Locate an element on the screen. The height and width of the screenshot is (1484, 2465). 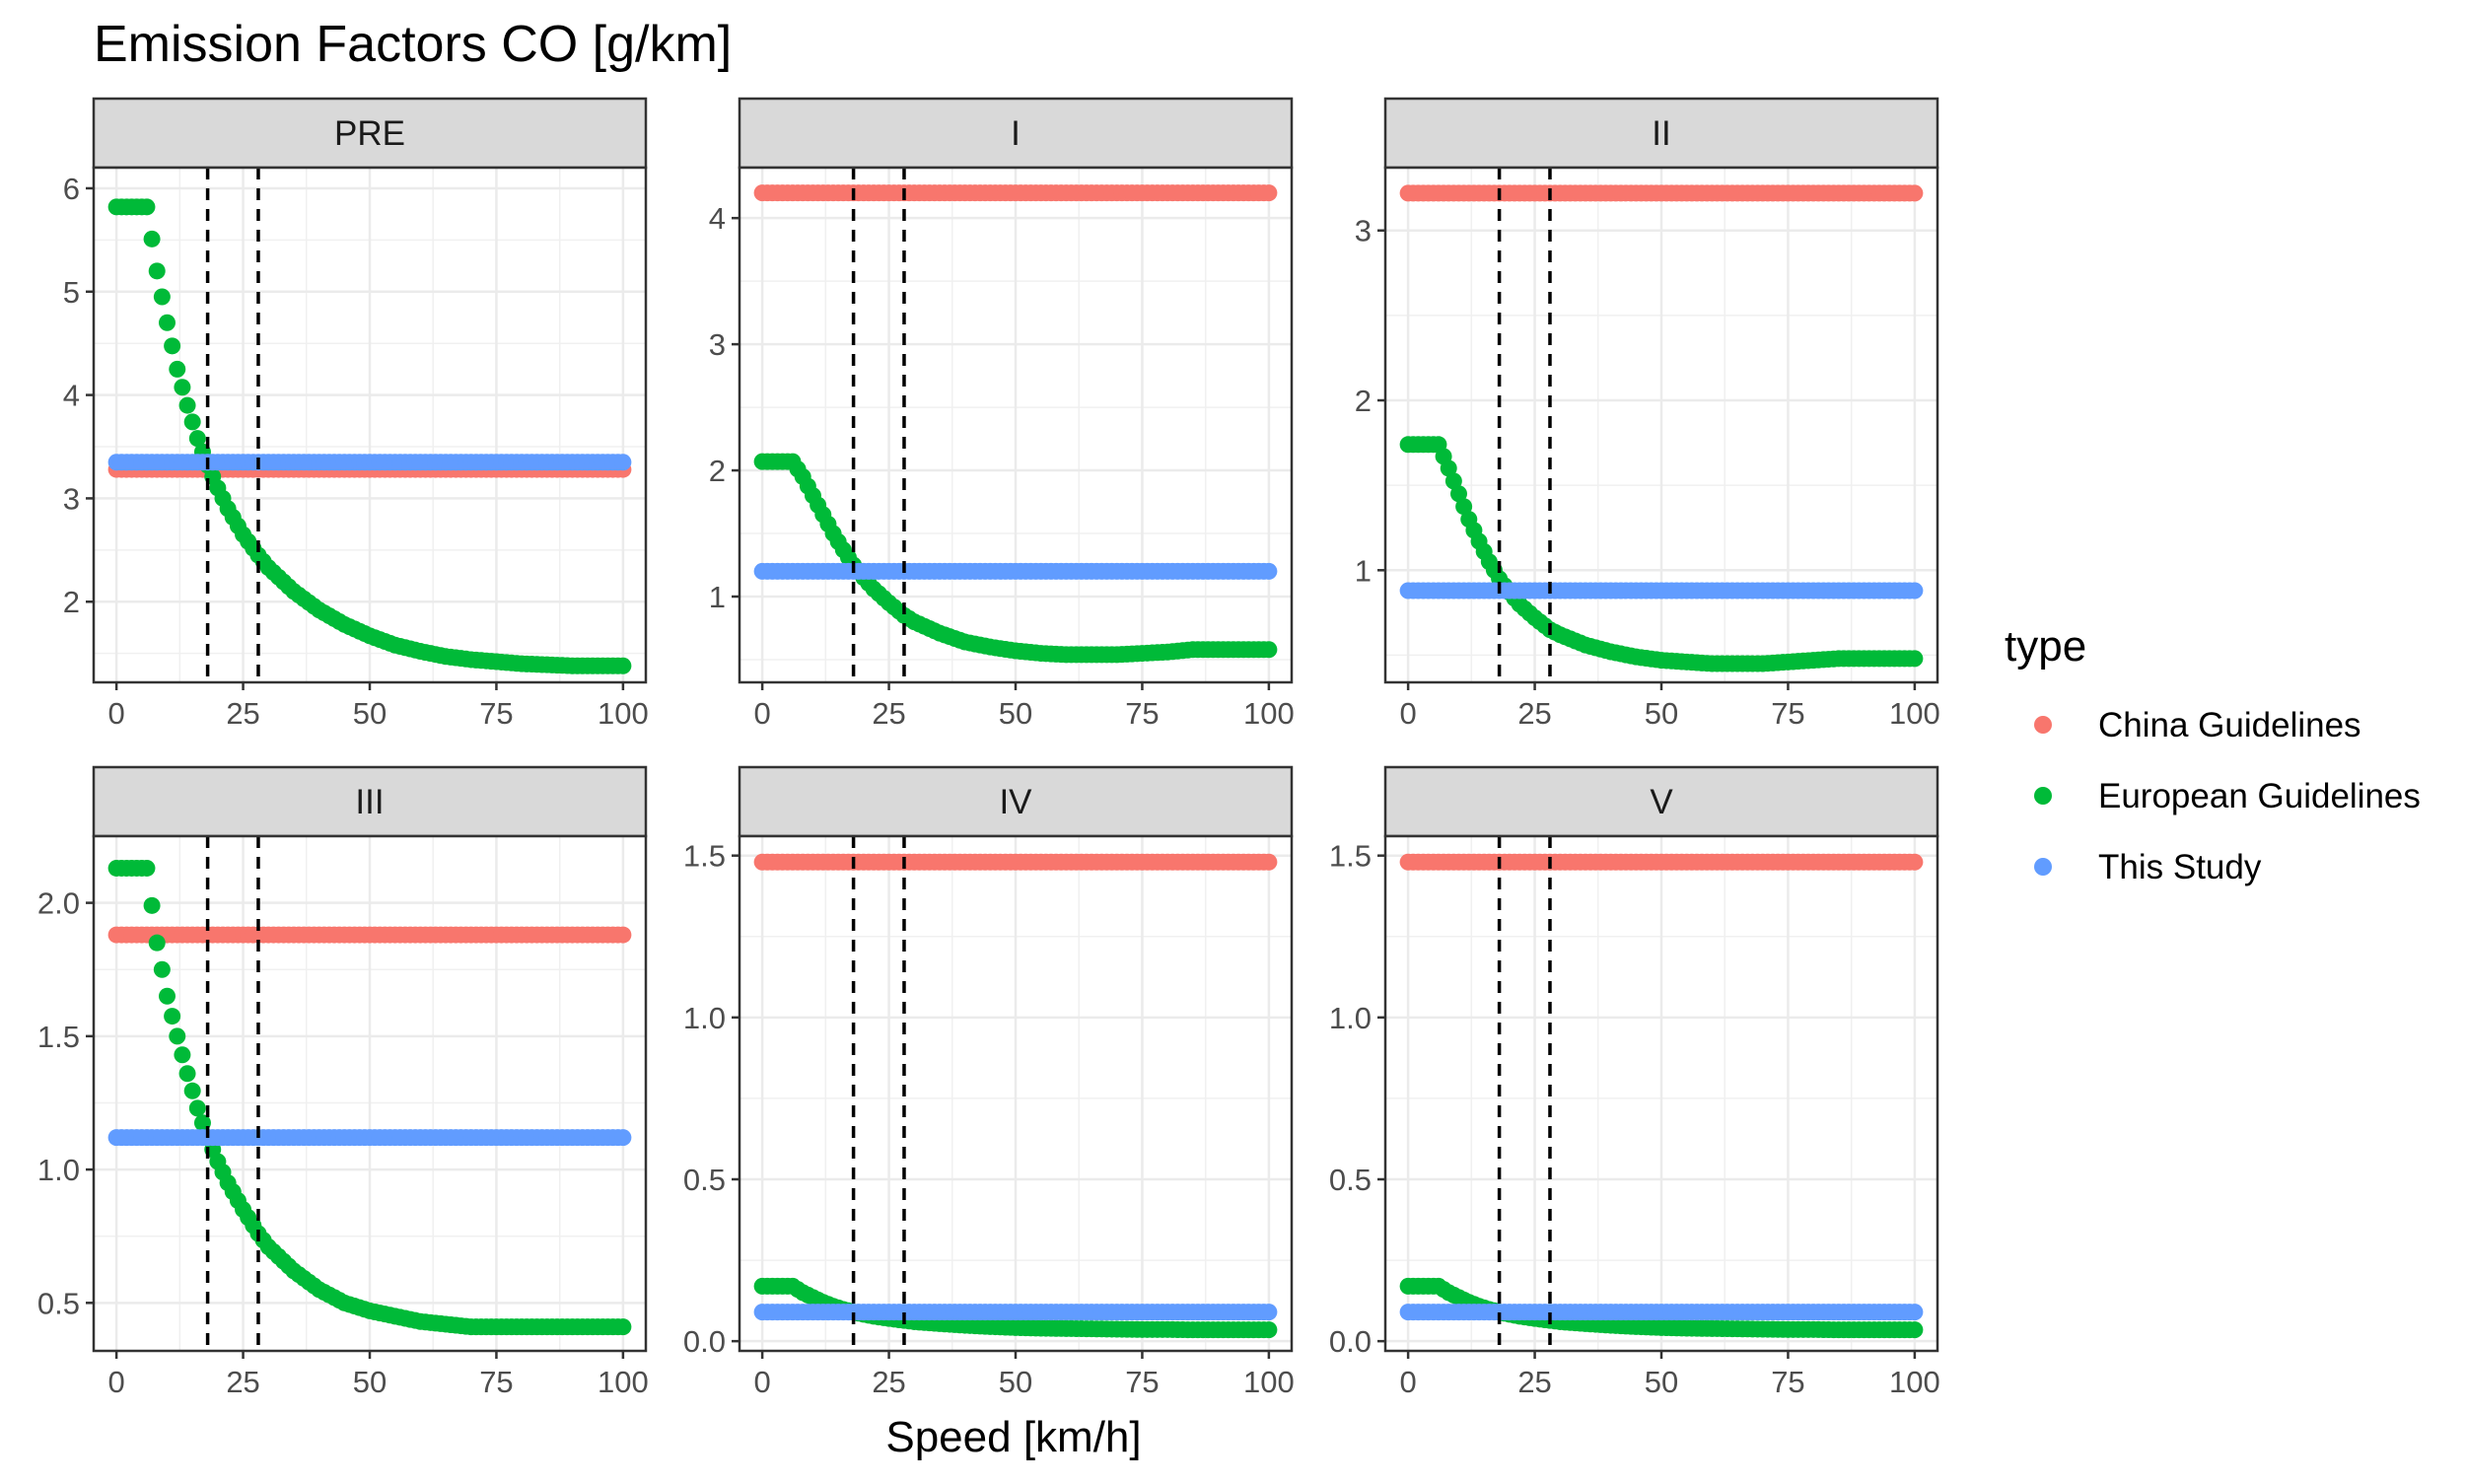
panel-strip-label: I is located at coordinates (1016, 133).